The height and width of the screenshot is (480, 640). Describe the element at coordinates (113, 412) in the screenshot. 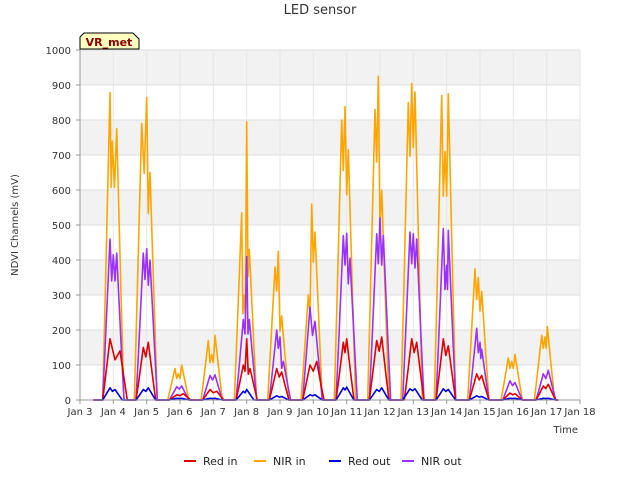

I see `x-tick-label: Jan 4` at that location.